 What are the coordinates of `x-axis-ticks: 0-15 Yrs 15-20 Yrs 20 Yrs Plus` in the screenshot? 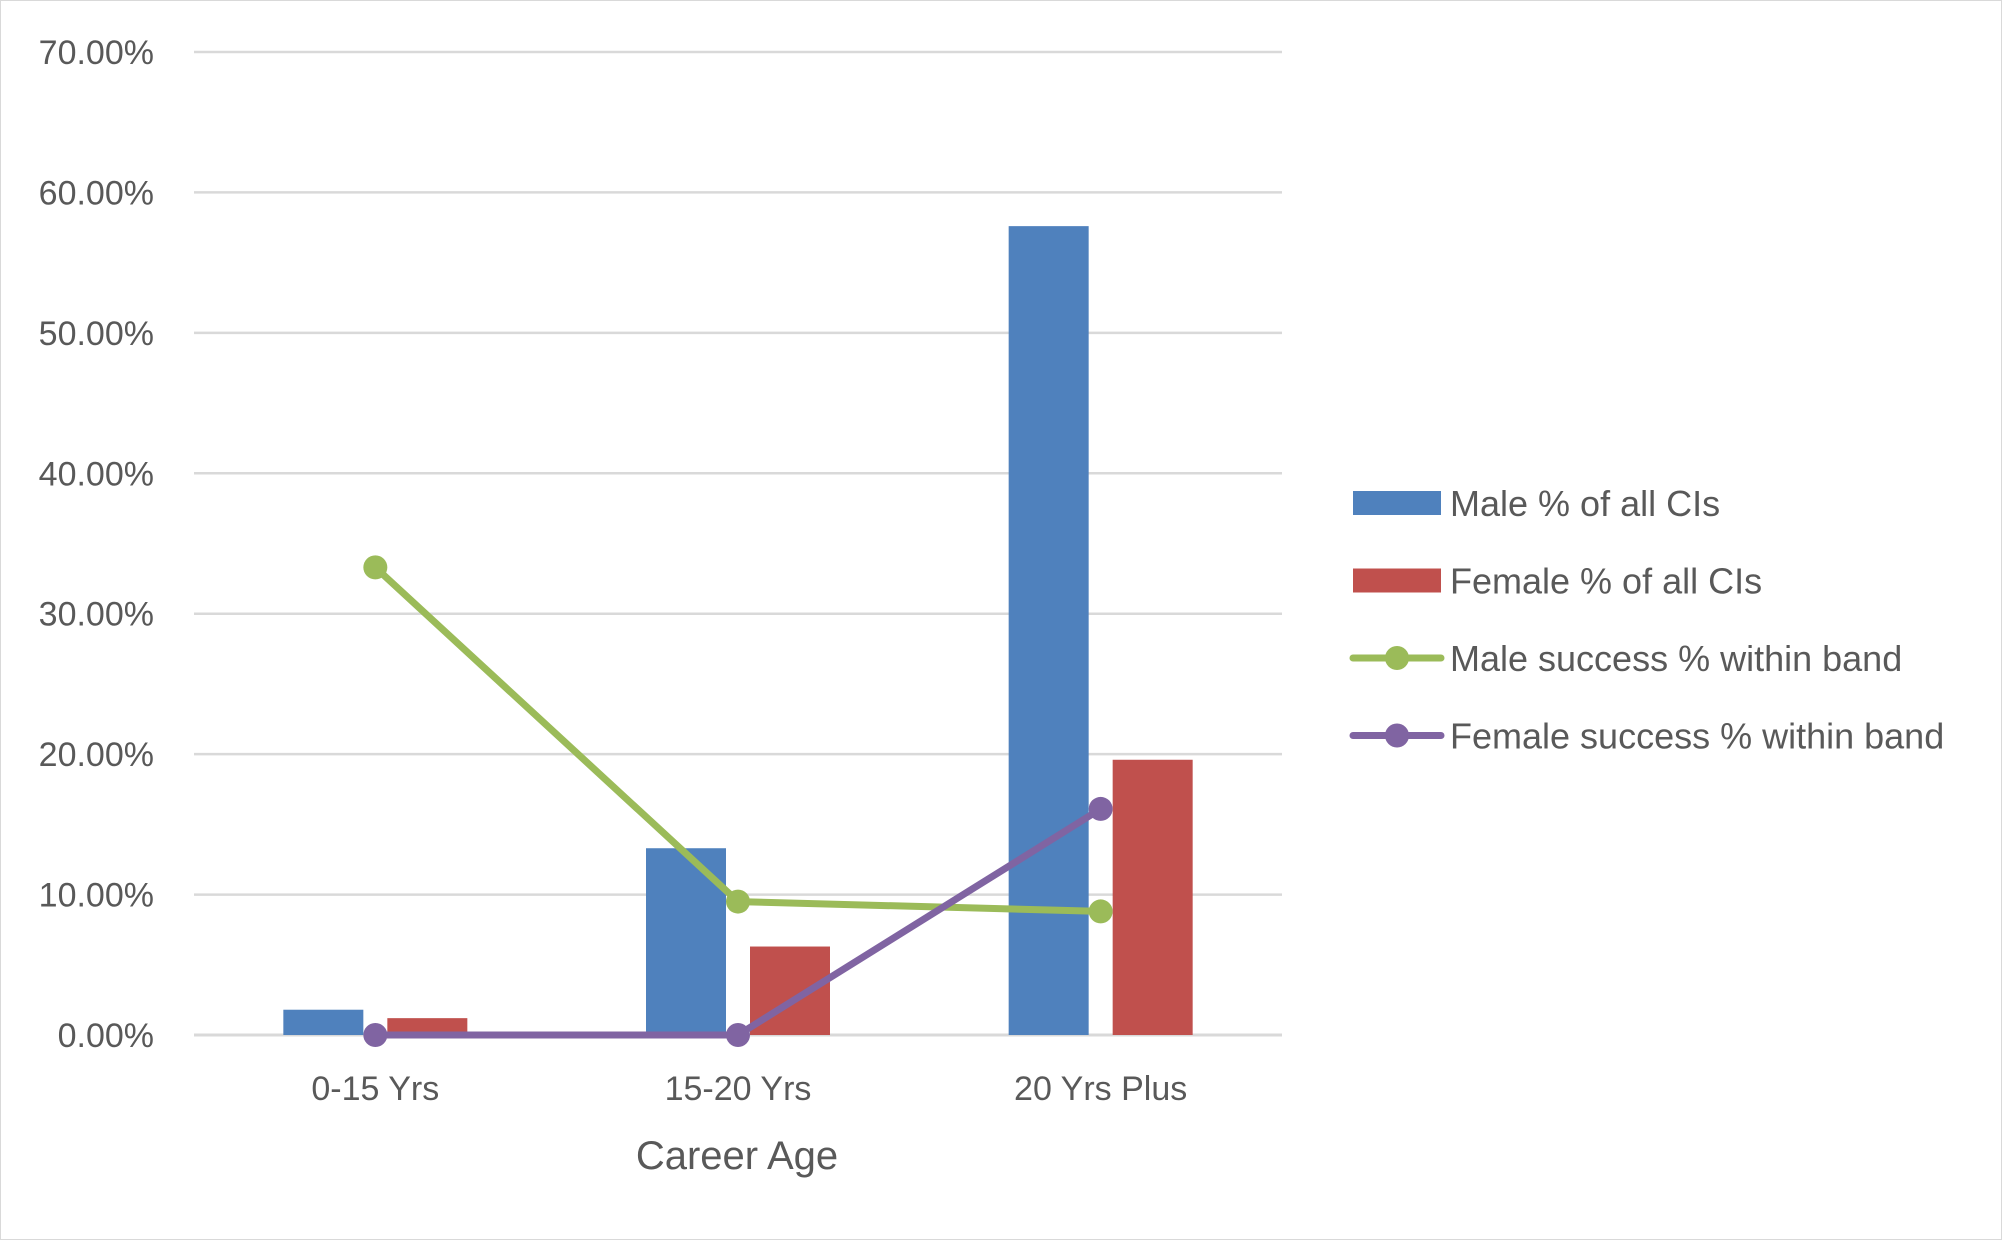 It's located at (749, 1089).